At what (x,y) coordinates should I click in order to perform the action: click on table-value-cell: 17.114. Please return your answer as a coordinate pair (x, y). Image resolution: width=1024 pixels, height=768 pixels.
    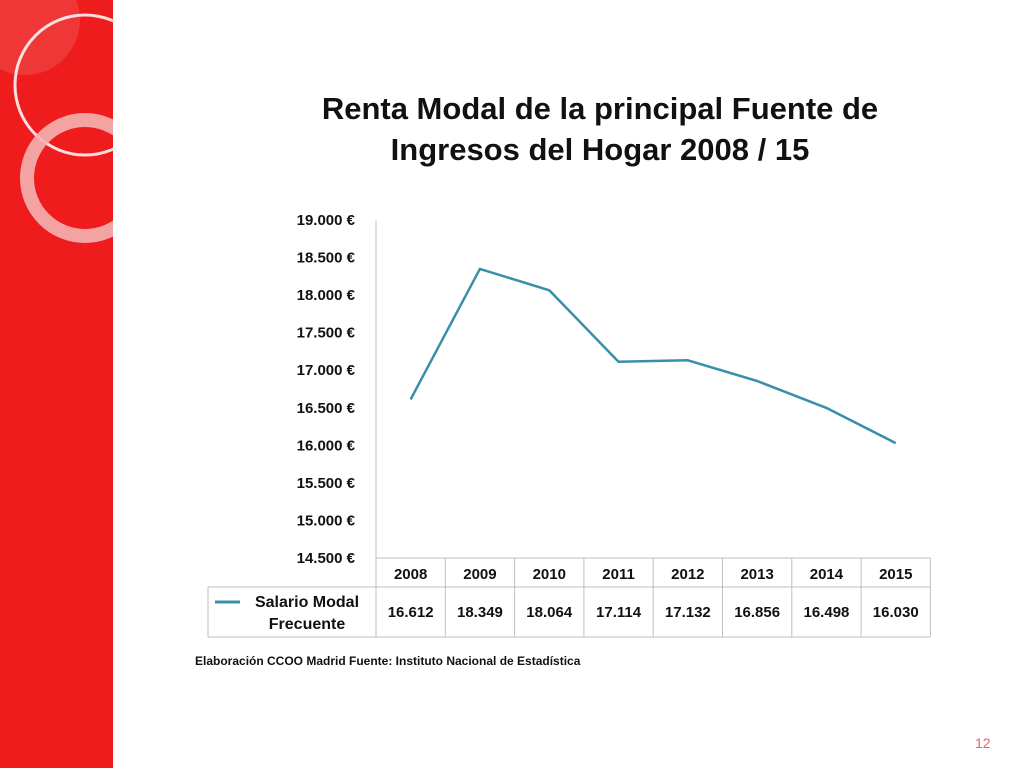
    Looking at the image, I should click on (619, 612).